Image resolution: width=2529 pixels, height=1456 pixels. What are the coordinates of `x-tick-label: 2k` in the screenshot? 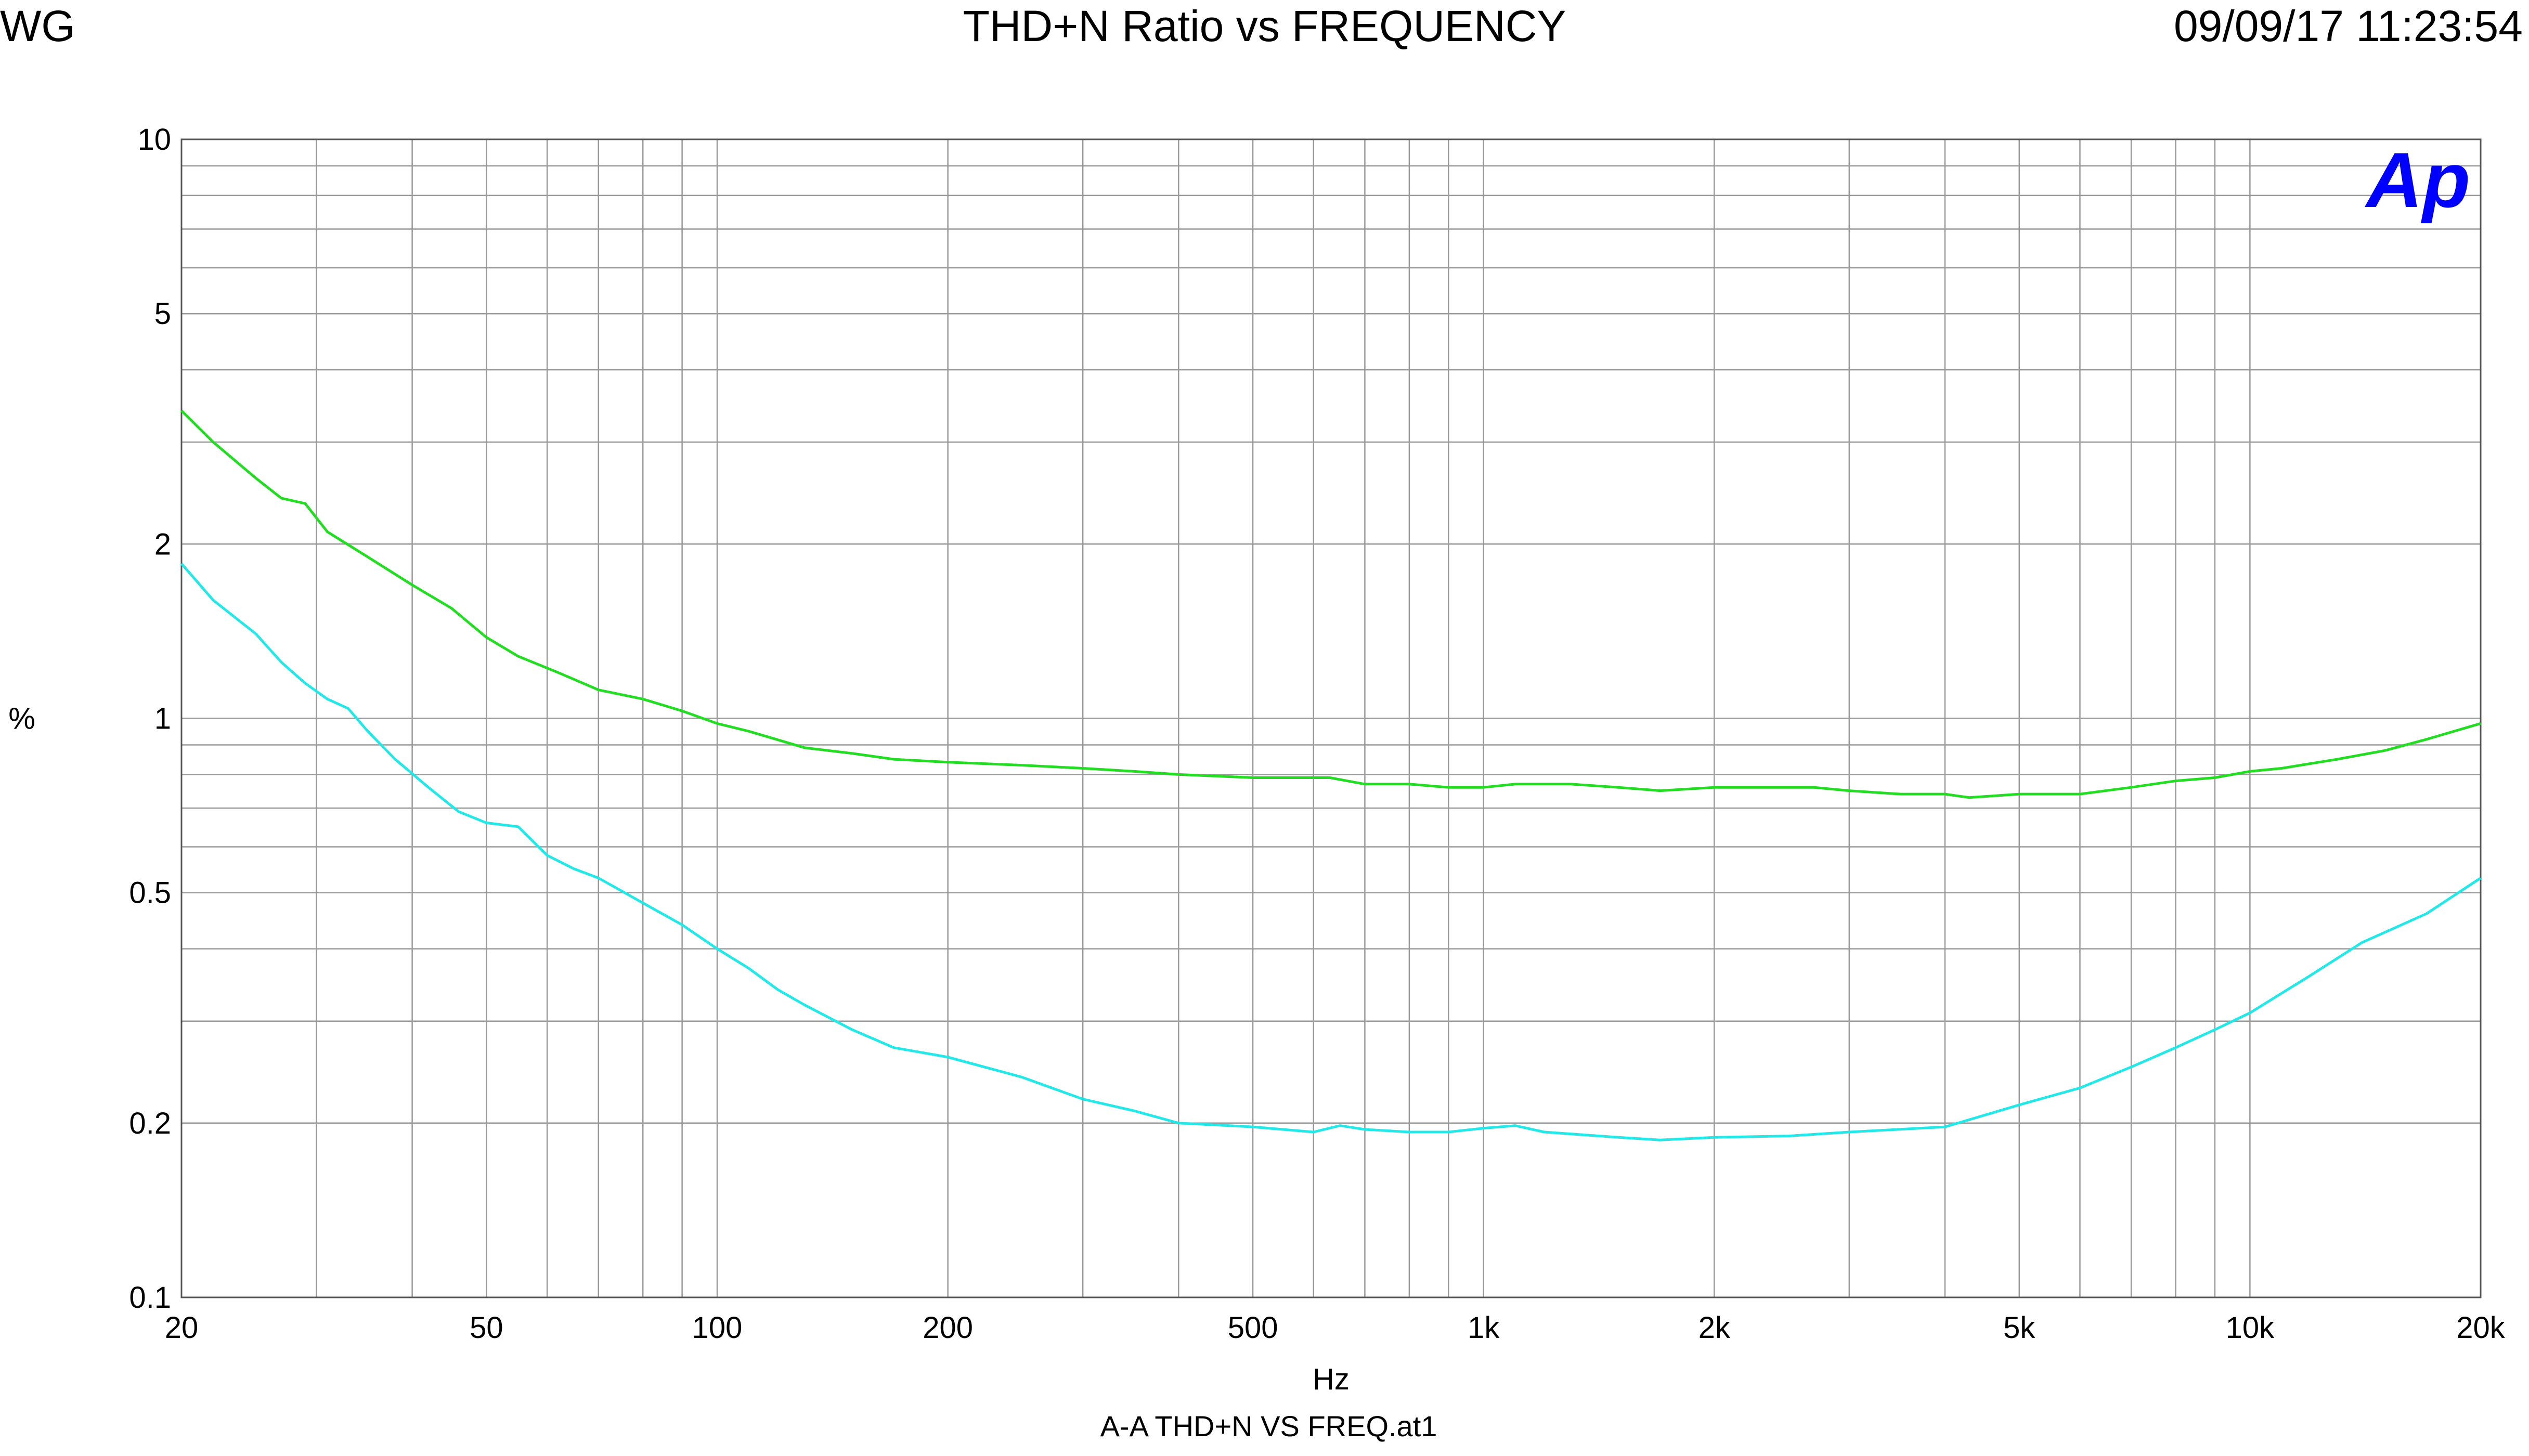 It's located at (1714, 1328).